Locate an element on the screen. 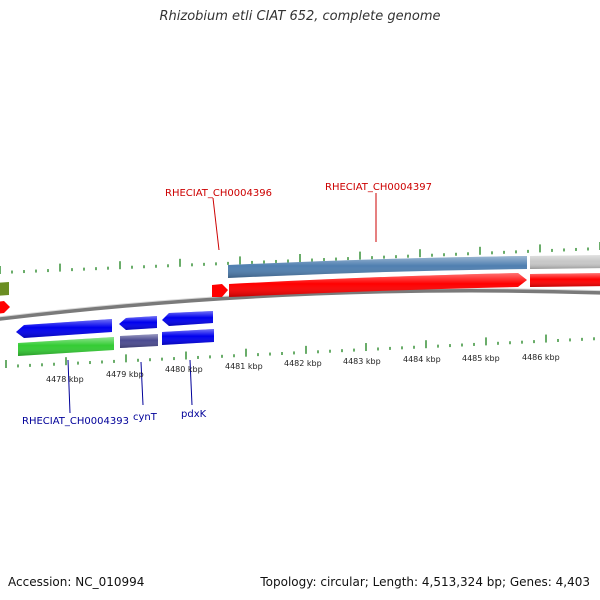 This screenshot has width=600, height=600. scale-label: 4485 kbp is located at coordinates (481, 358).